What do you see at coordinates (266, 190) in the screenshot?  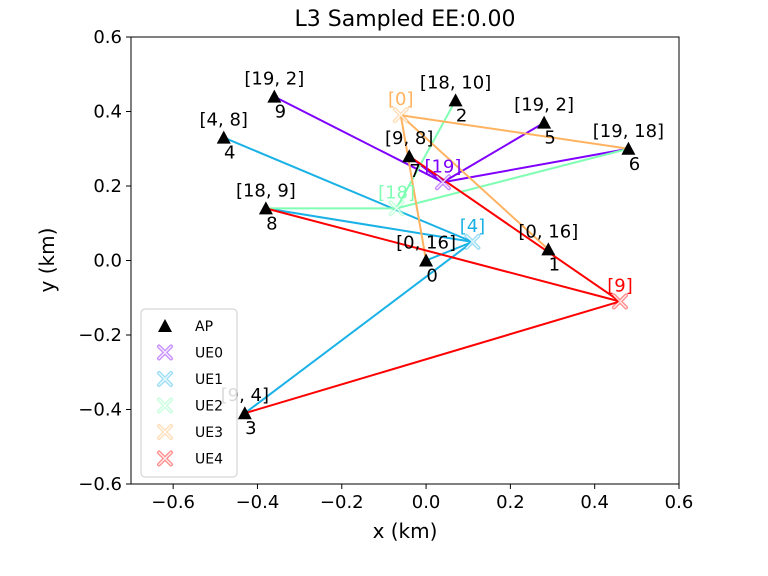 I see `ap-value-label: [18, 9]` at bounding box center [266, 190].